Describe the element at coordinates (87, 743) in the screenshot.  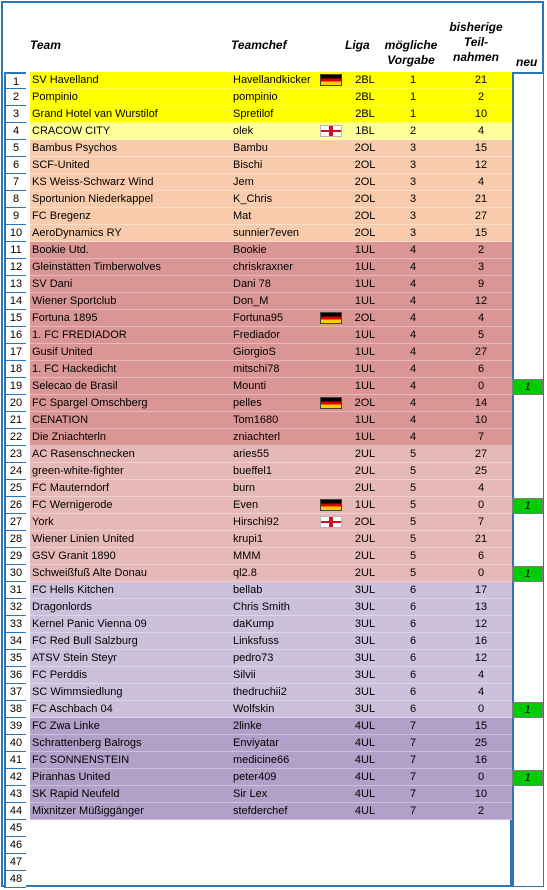
I see `team-name: Schrattenberg Balrogs` at that location.